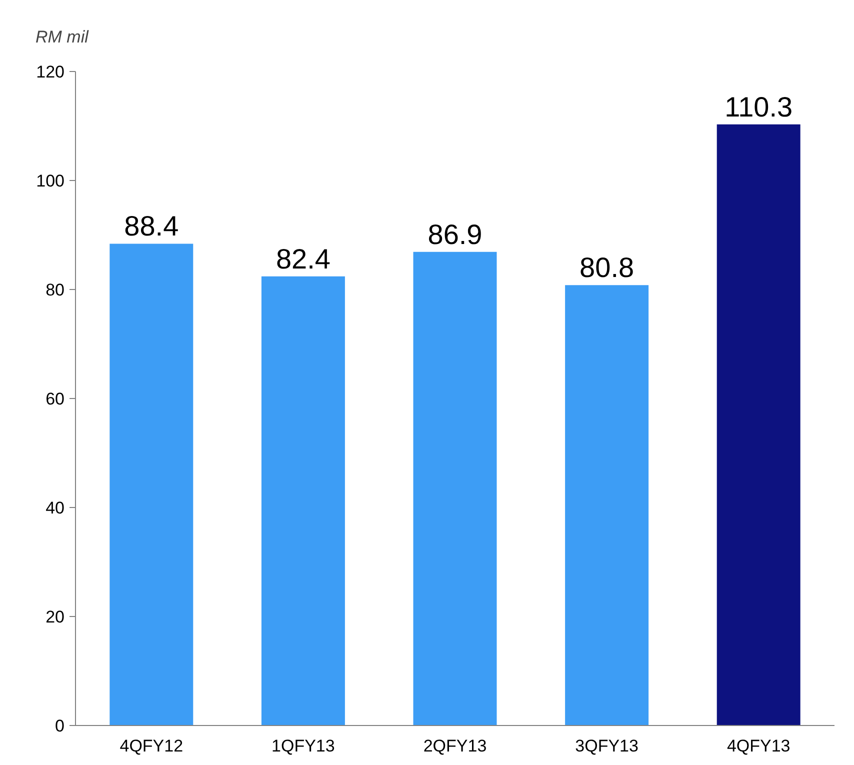 The height and width of the screenshot is (765, 854). Describe the element at coordinates (63, 37) in the screenshot. I see `y-axis-title: RM mil` at that location.